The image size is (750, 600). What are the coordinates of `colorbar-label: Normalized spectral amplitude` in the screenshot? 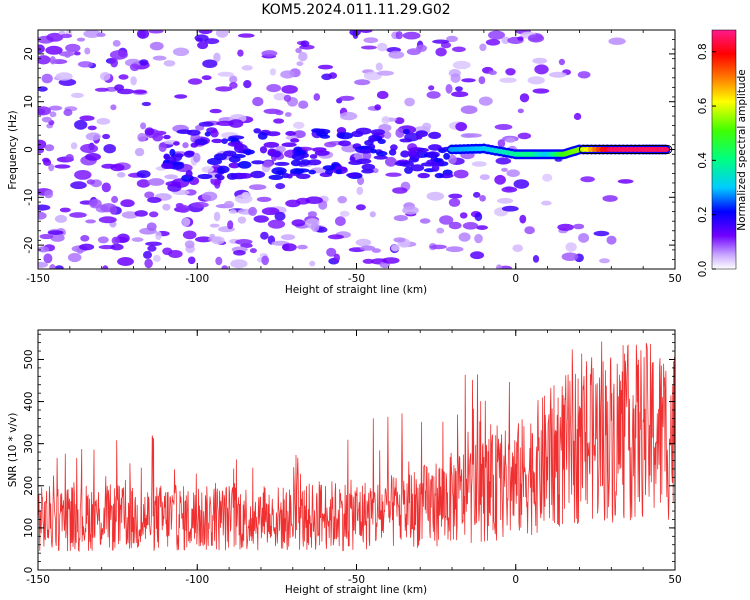 It's located at (742, 149).